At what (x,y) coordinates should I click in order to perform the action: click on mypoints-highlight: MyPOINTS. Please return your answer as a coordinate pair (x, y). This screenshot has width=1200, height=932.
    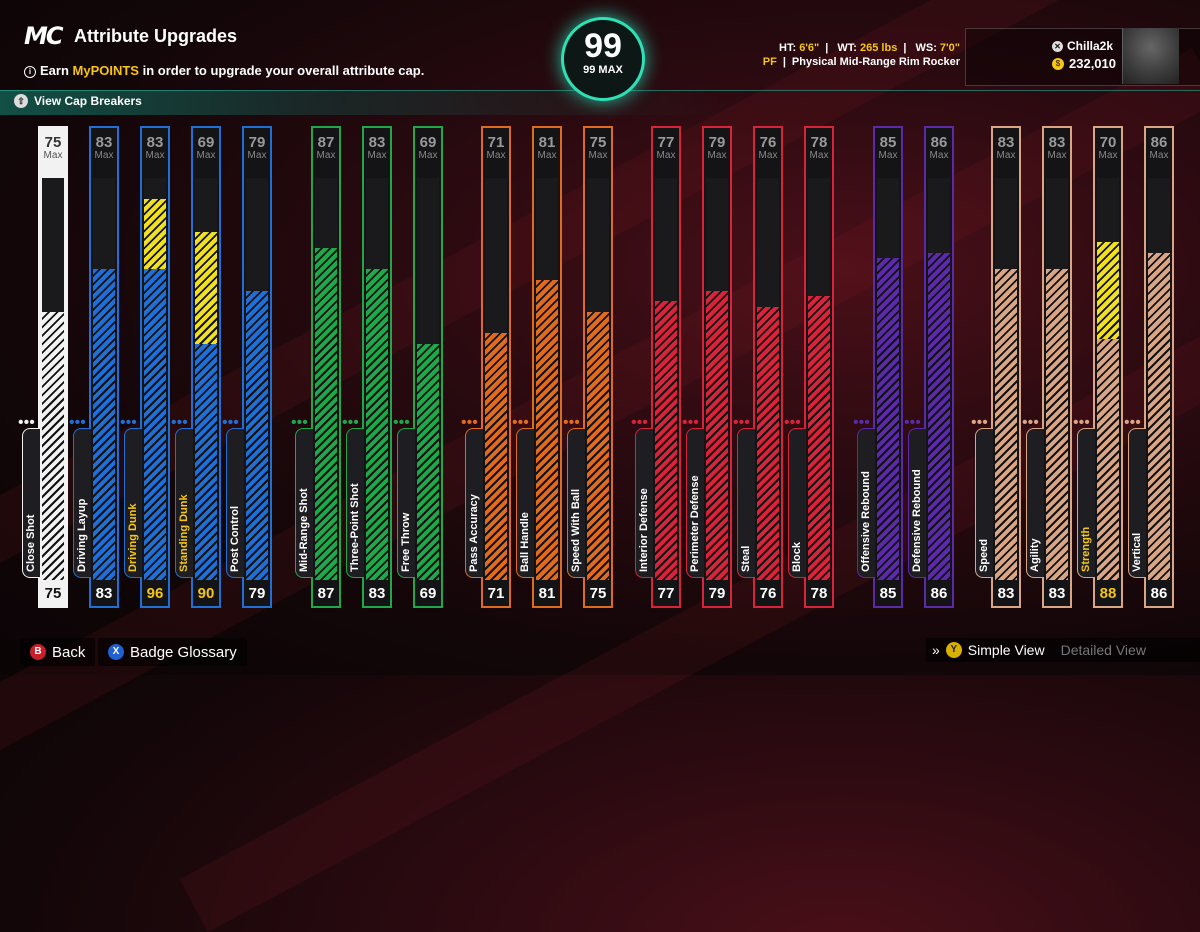
    Looking at the image, I should click on (105, 70).